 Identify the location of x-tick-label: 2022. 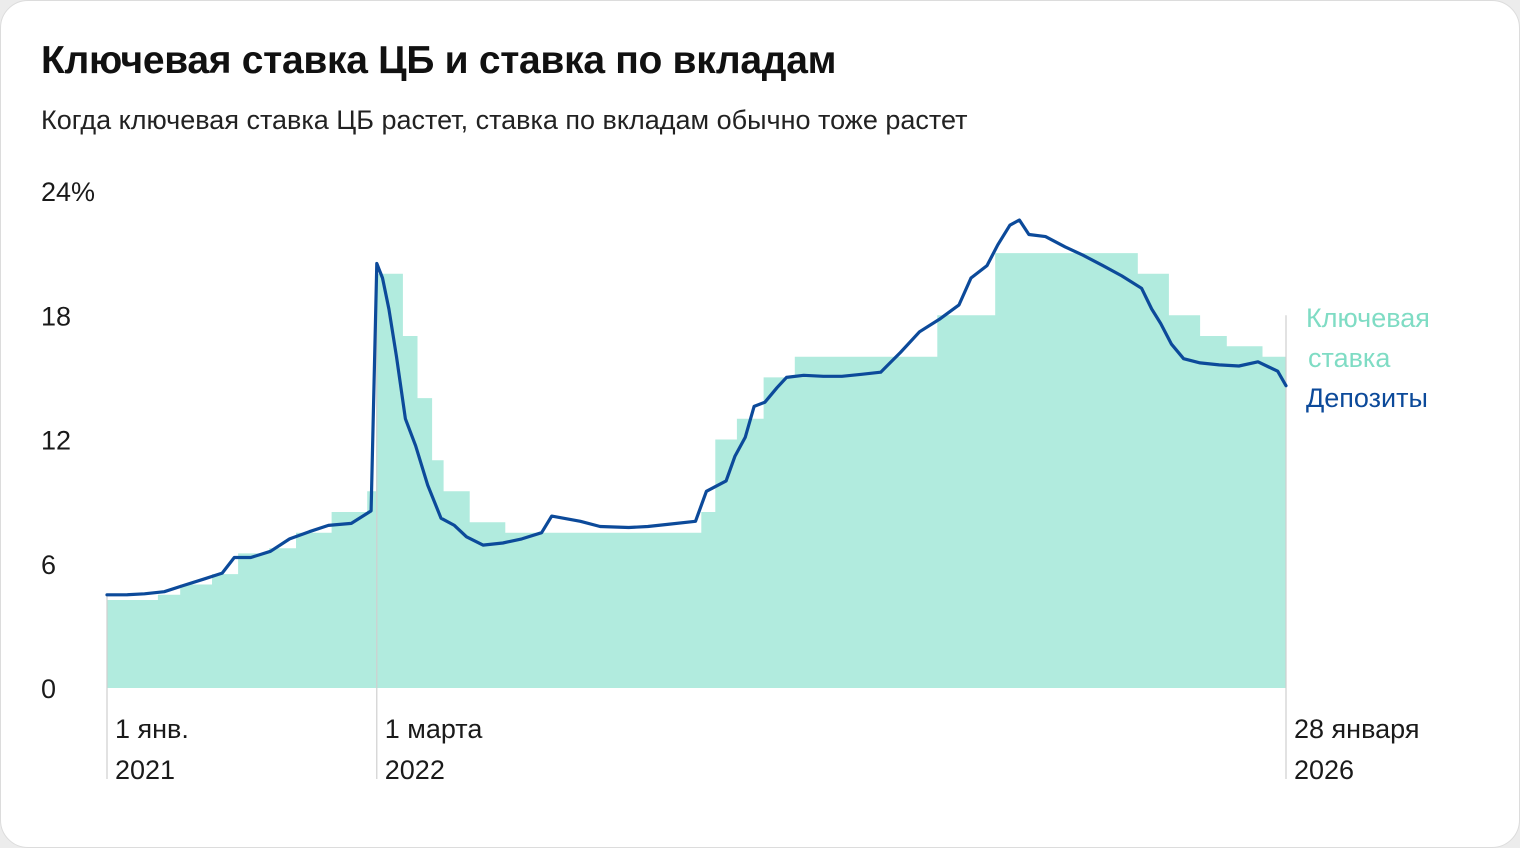
(415, 770).